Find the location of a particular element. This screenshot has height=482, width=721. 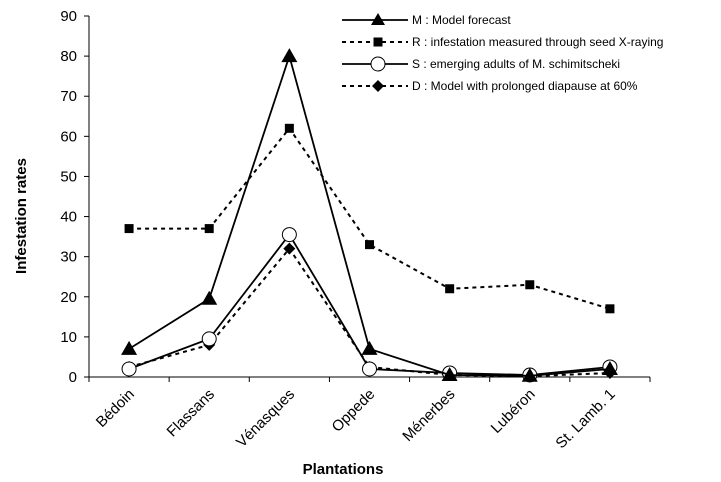

x-tick-label: Ménerbes is located at coordinates (428, 415).